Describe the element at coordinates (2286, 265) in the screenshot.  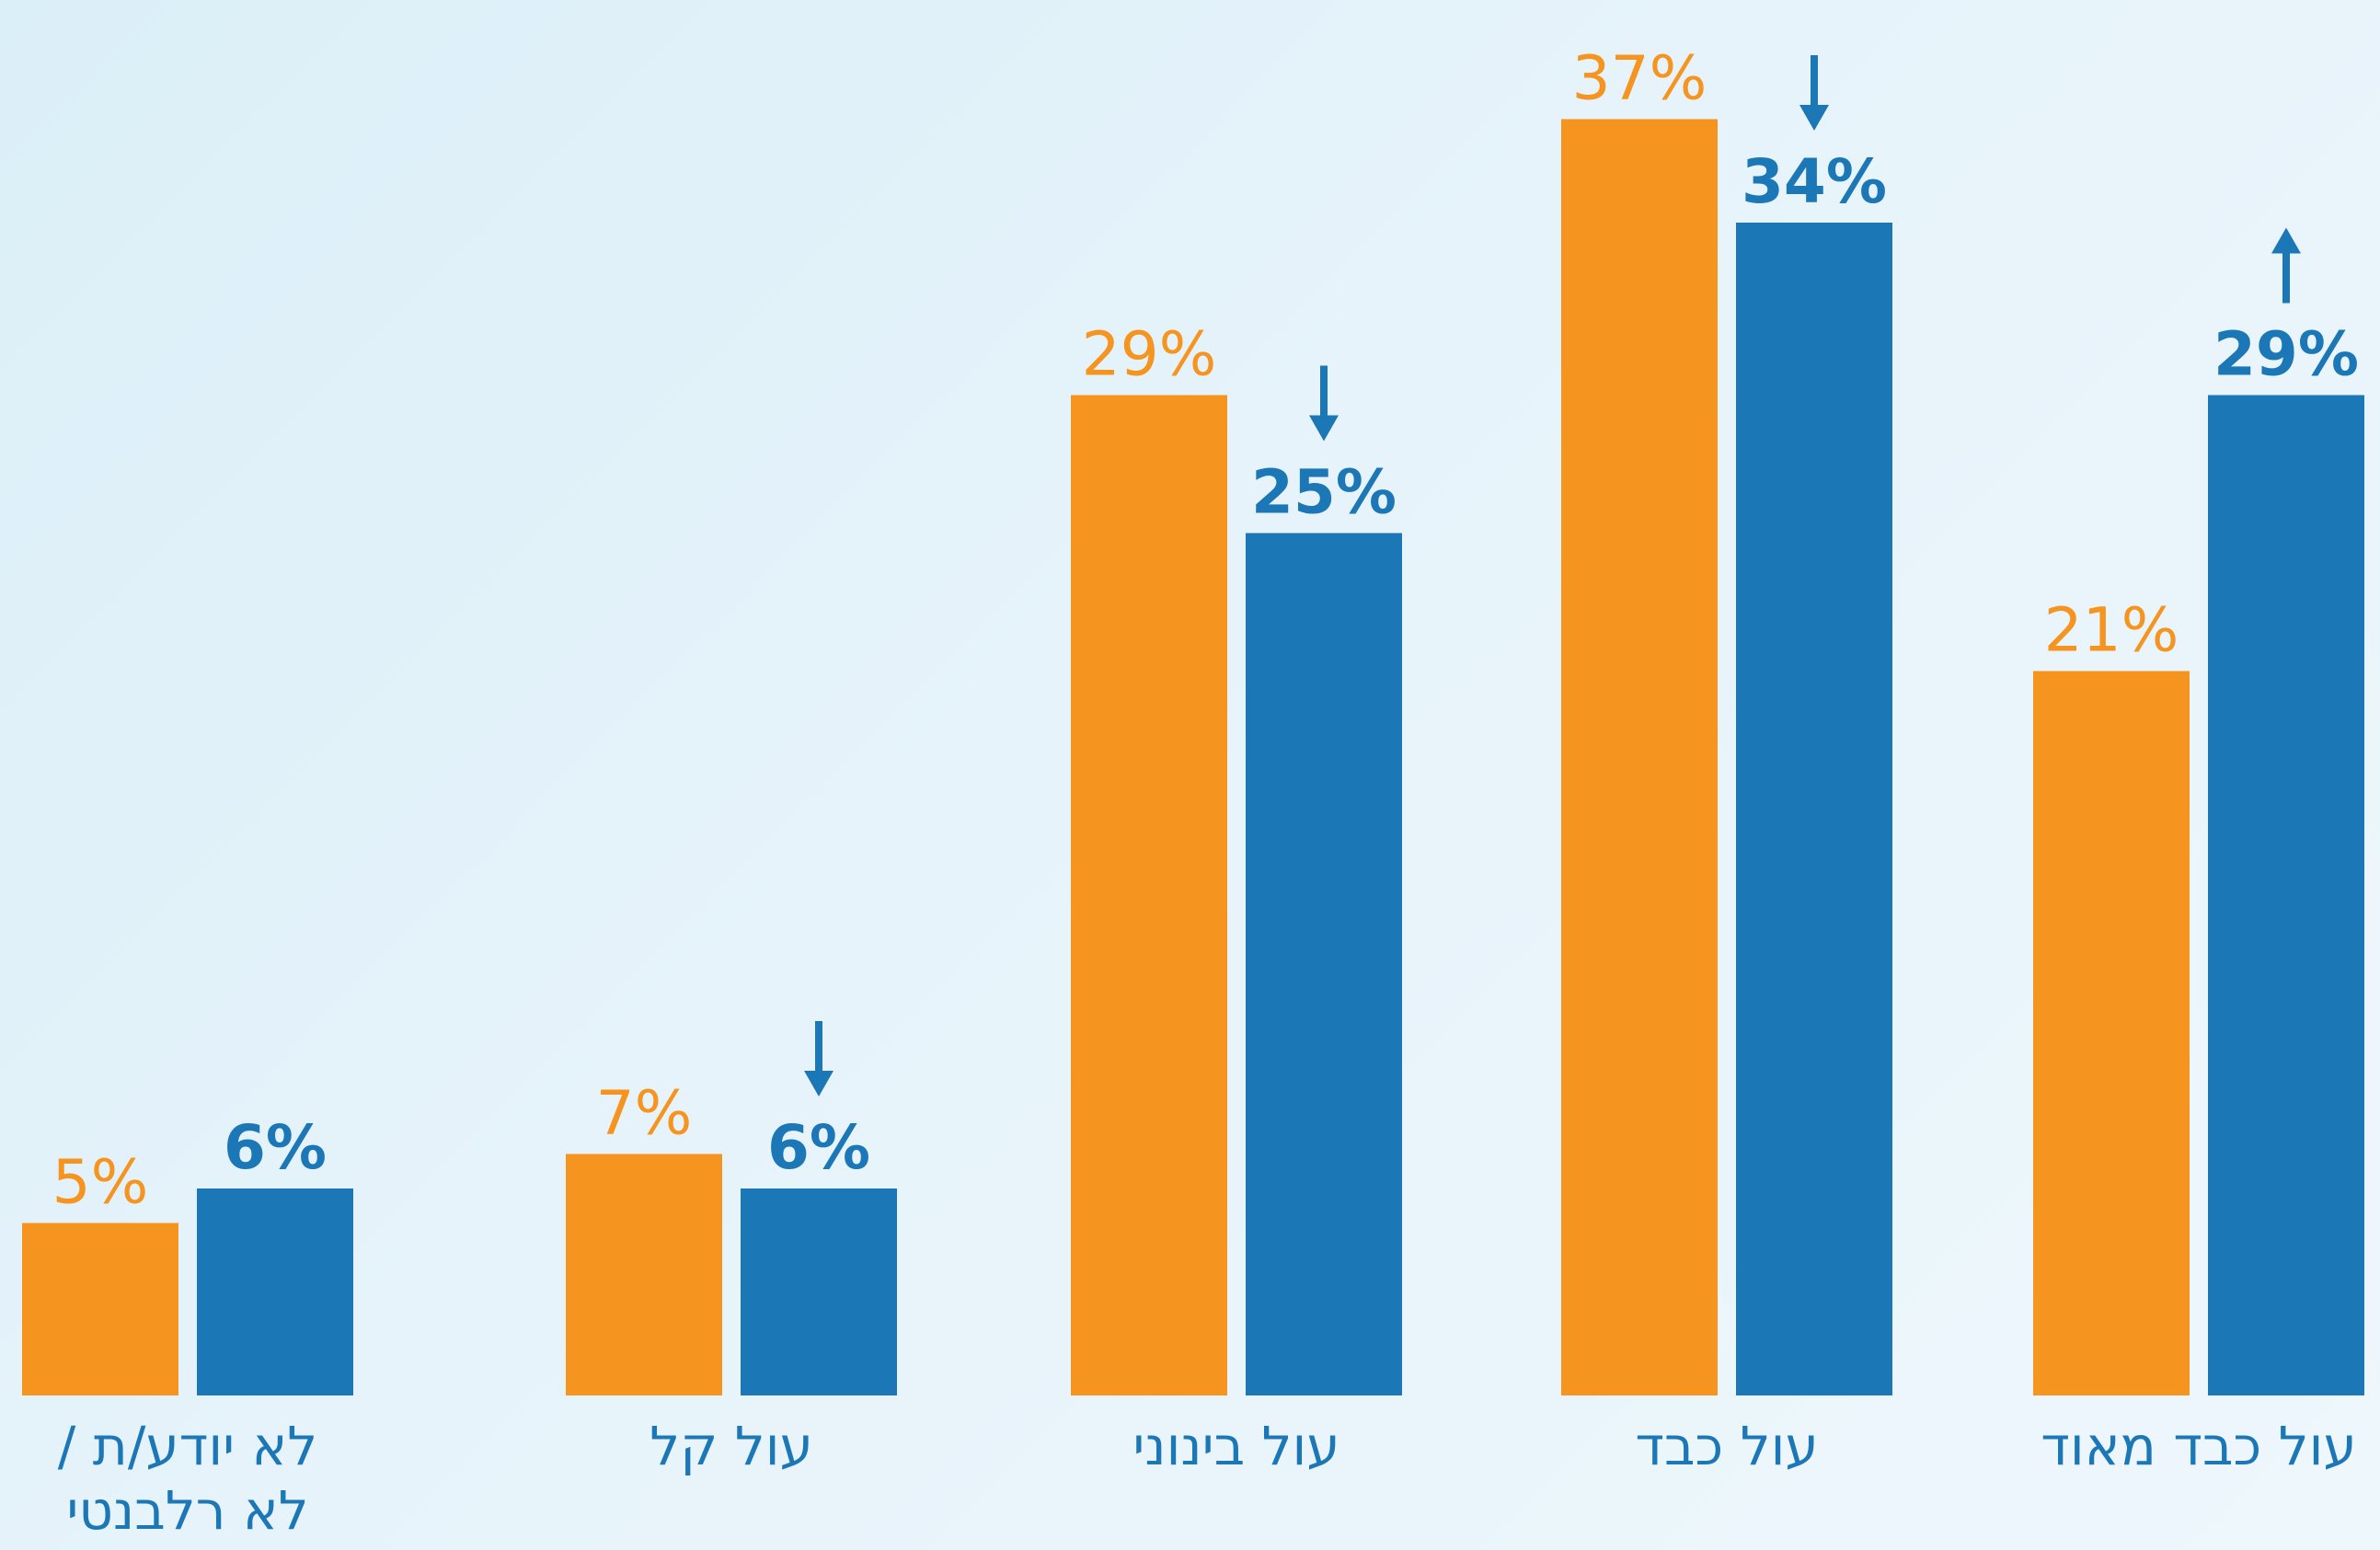
I see `up-arrow` at that location.